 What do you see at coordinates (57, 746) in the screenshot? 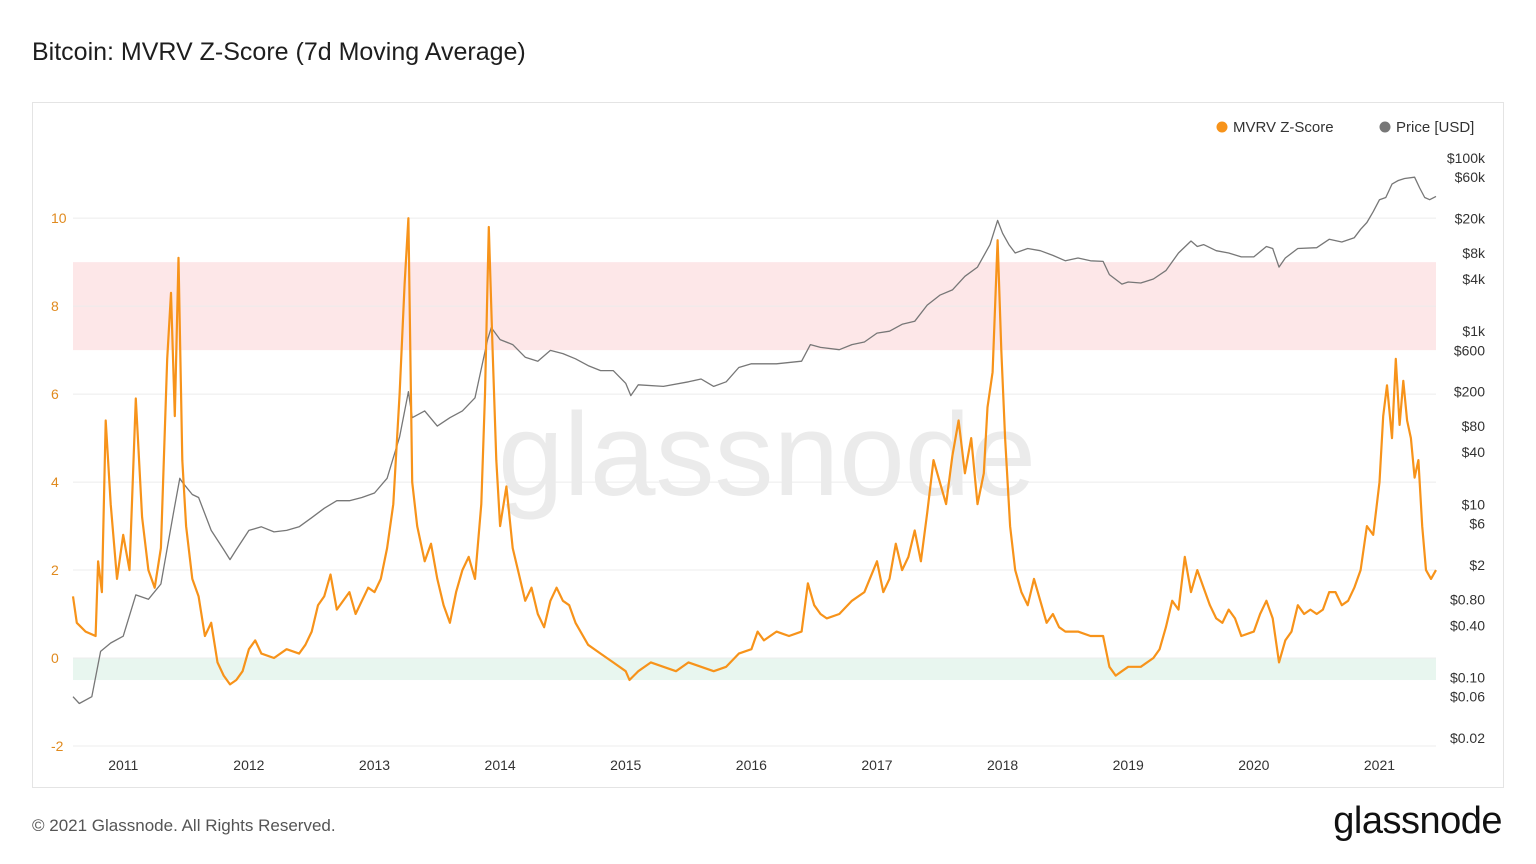
I see `left-axis-tick: -2` at bounding box center [57, 746].